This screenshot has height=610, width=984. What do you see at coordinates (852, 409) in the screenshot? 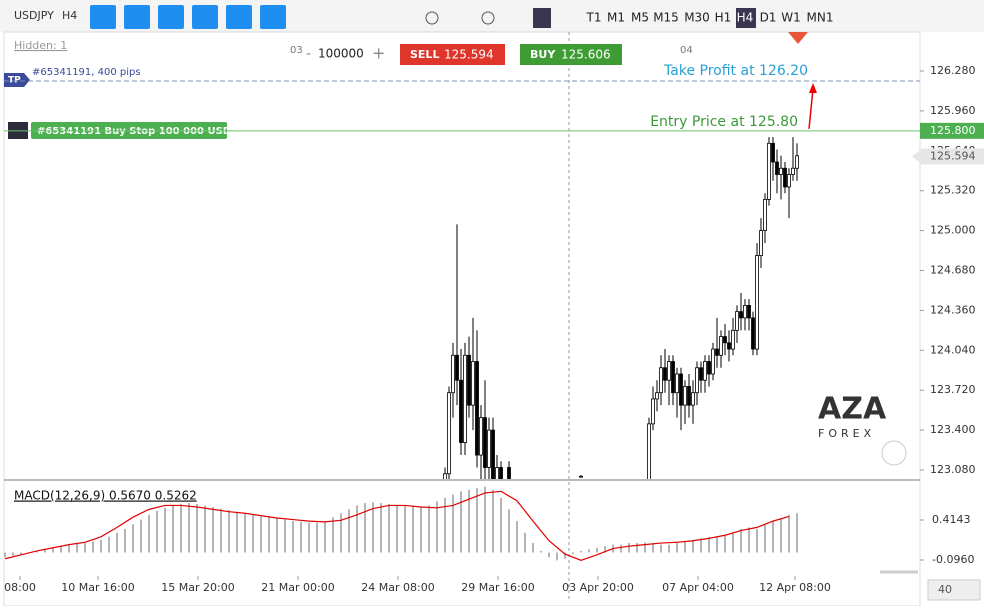
I see `logo: AZA` at bounding box center [852, 409].